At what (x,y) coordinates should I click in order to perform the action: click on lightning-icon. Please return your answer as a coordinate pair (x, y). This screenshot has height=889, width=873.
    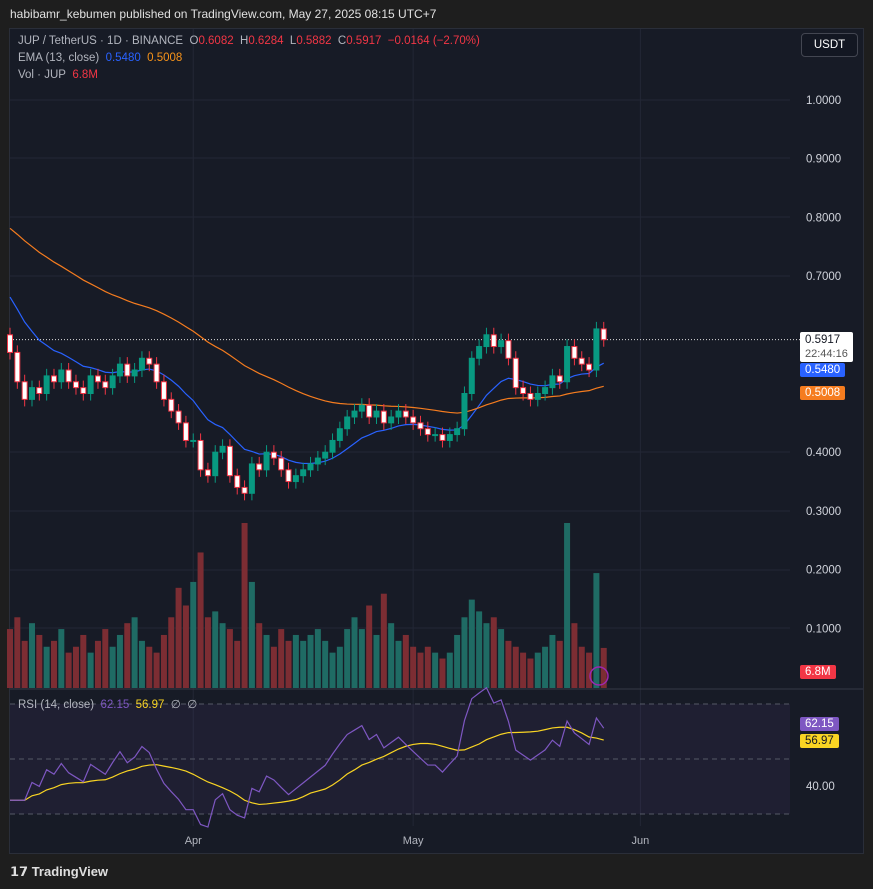
    Looking at the image, I should click on (599, 676).